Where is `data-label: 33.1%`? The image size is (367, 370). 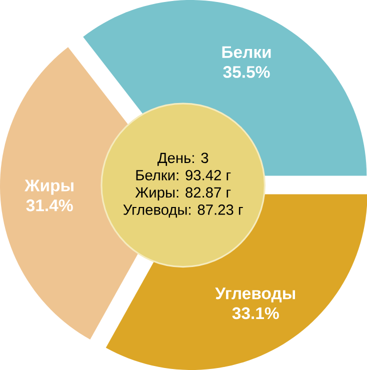 data-label: 33.1% is located at coordinates (255, 313).